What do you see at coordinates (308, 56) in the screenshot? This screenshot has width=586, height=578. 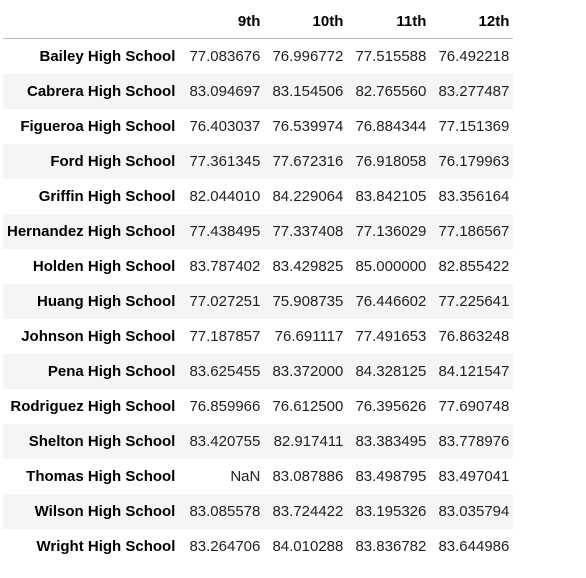 I see `table-cell: 76.996772` at bounding box center [308, 56].